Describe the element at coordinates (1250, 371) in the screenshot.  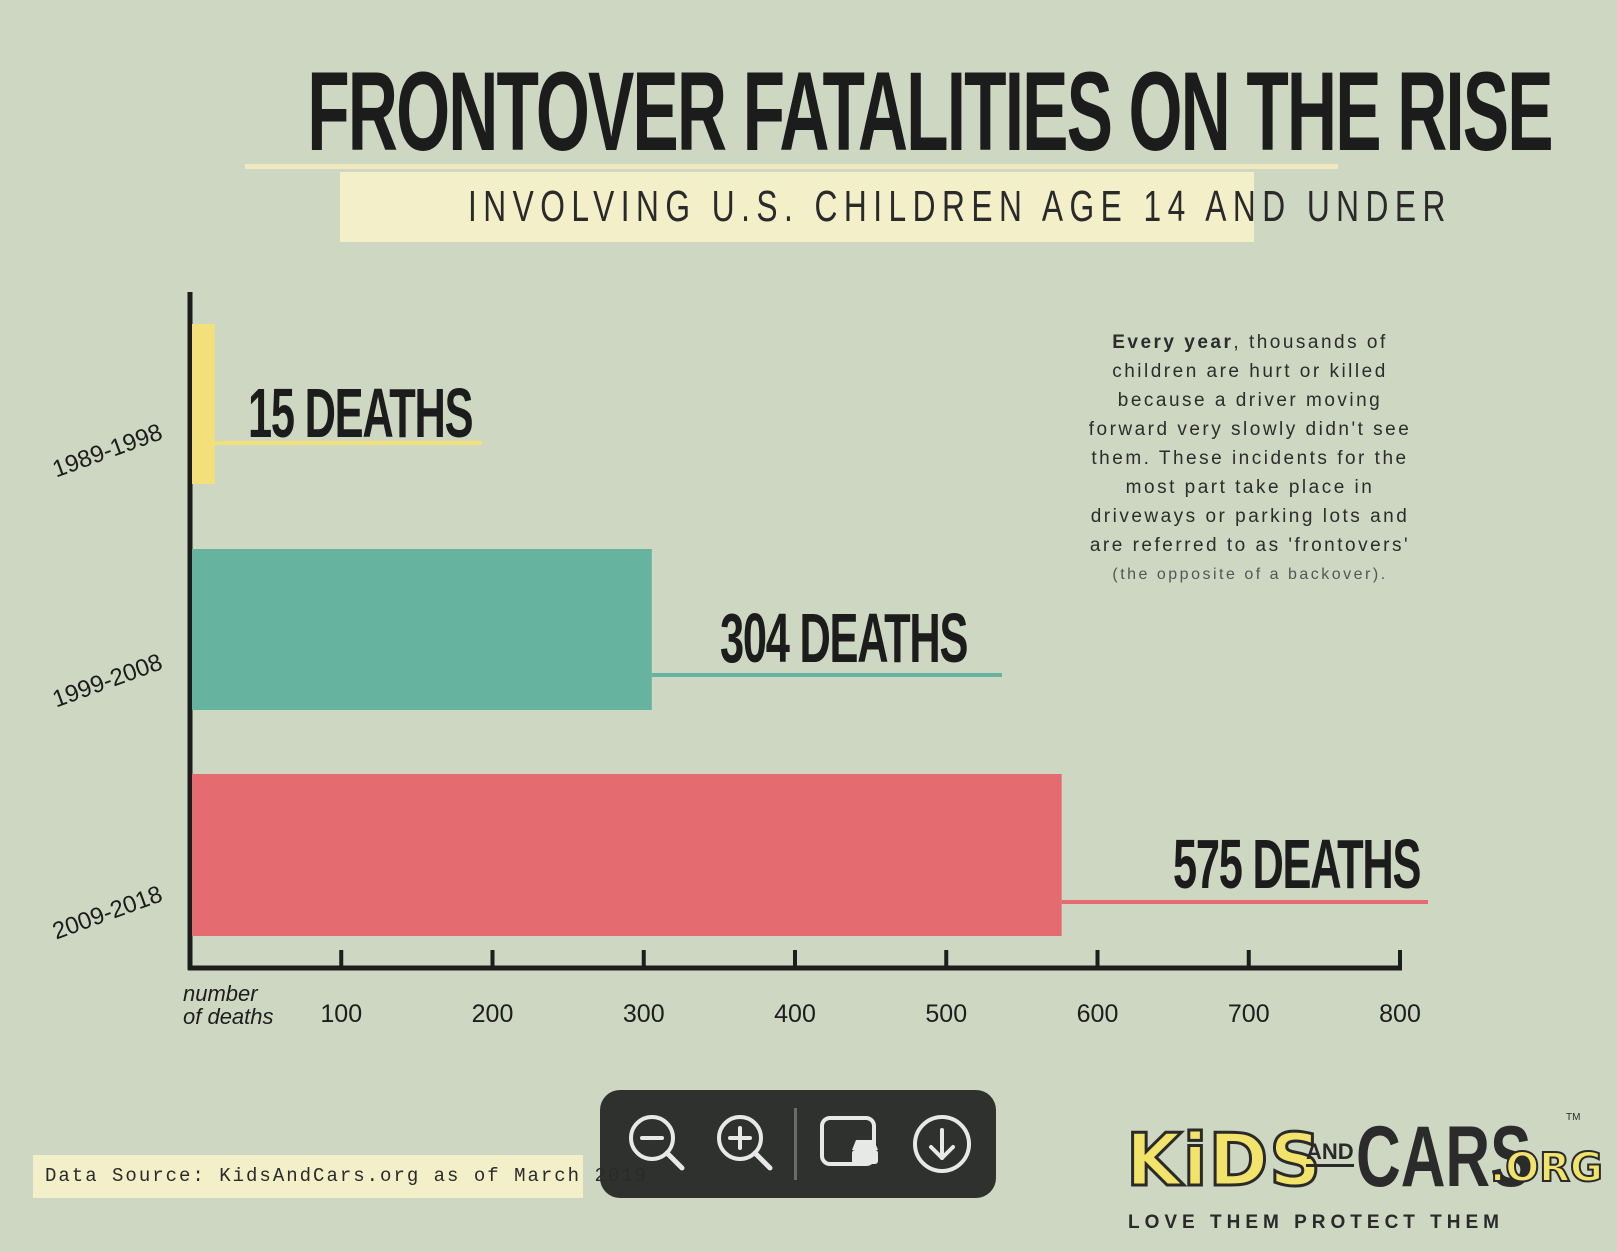
I see `blurb-line-2: children are hurt or killed` at that location.